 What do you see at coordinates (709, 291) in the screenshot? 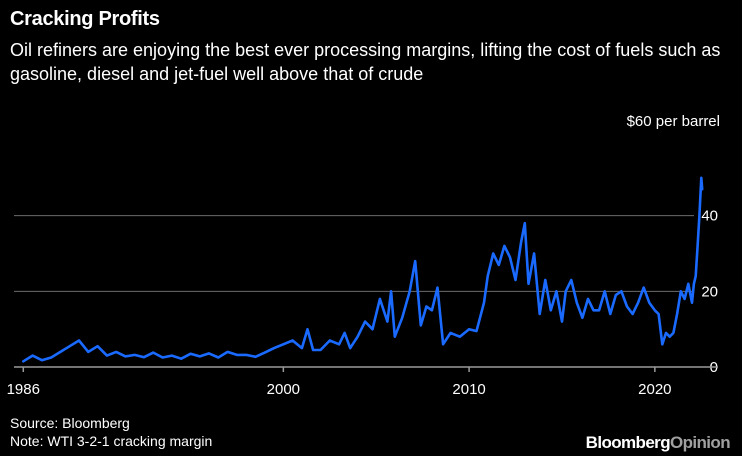
I see `y-tick-label: 20` at bounding box center [709, 291].